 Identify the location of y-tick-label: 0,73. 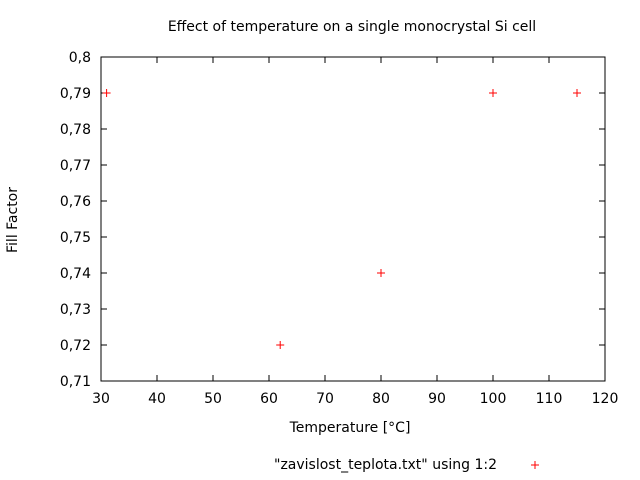
(75, 310).